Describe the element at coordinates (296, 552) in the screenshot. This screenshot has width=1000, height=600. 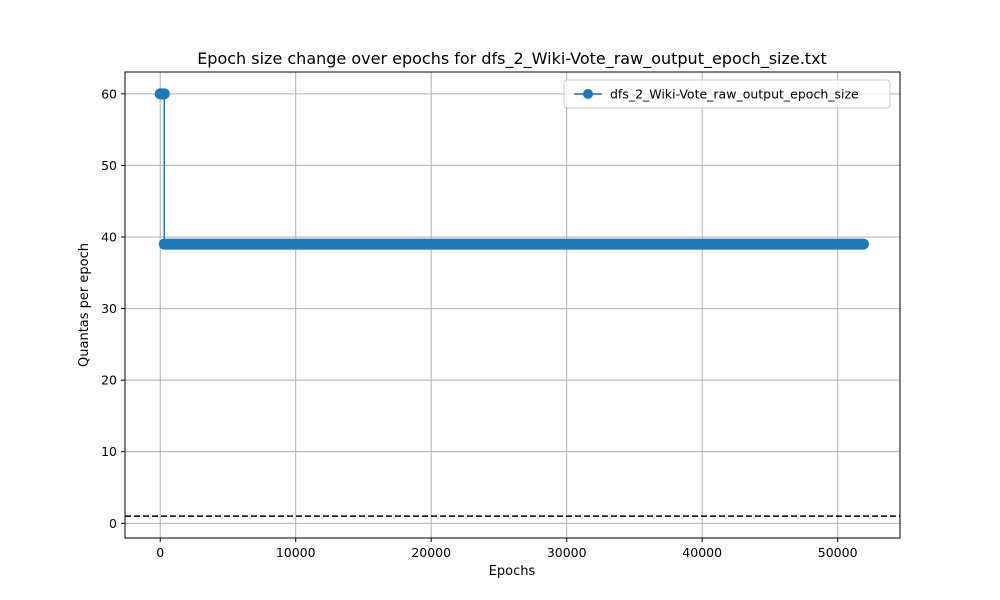
I see `x-tick-label: 10000` at that location.